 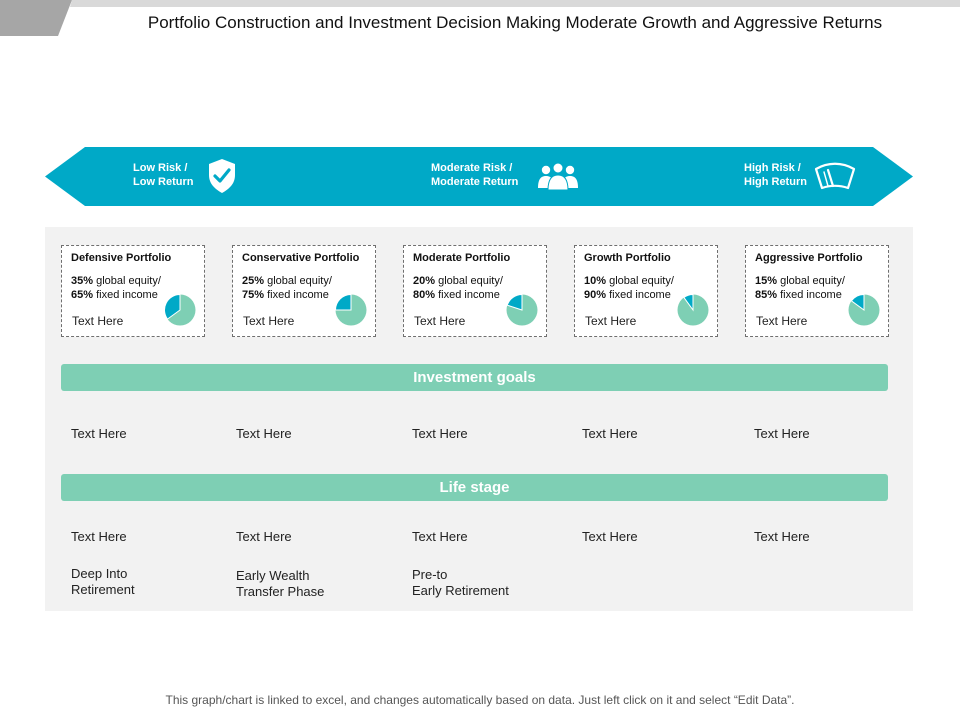 I want to click on equity-percent: 20%, so click(x=424, y=281).